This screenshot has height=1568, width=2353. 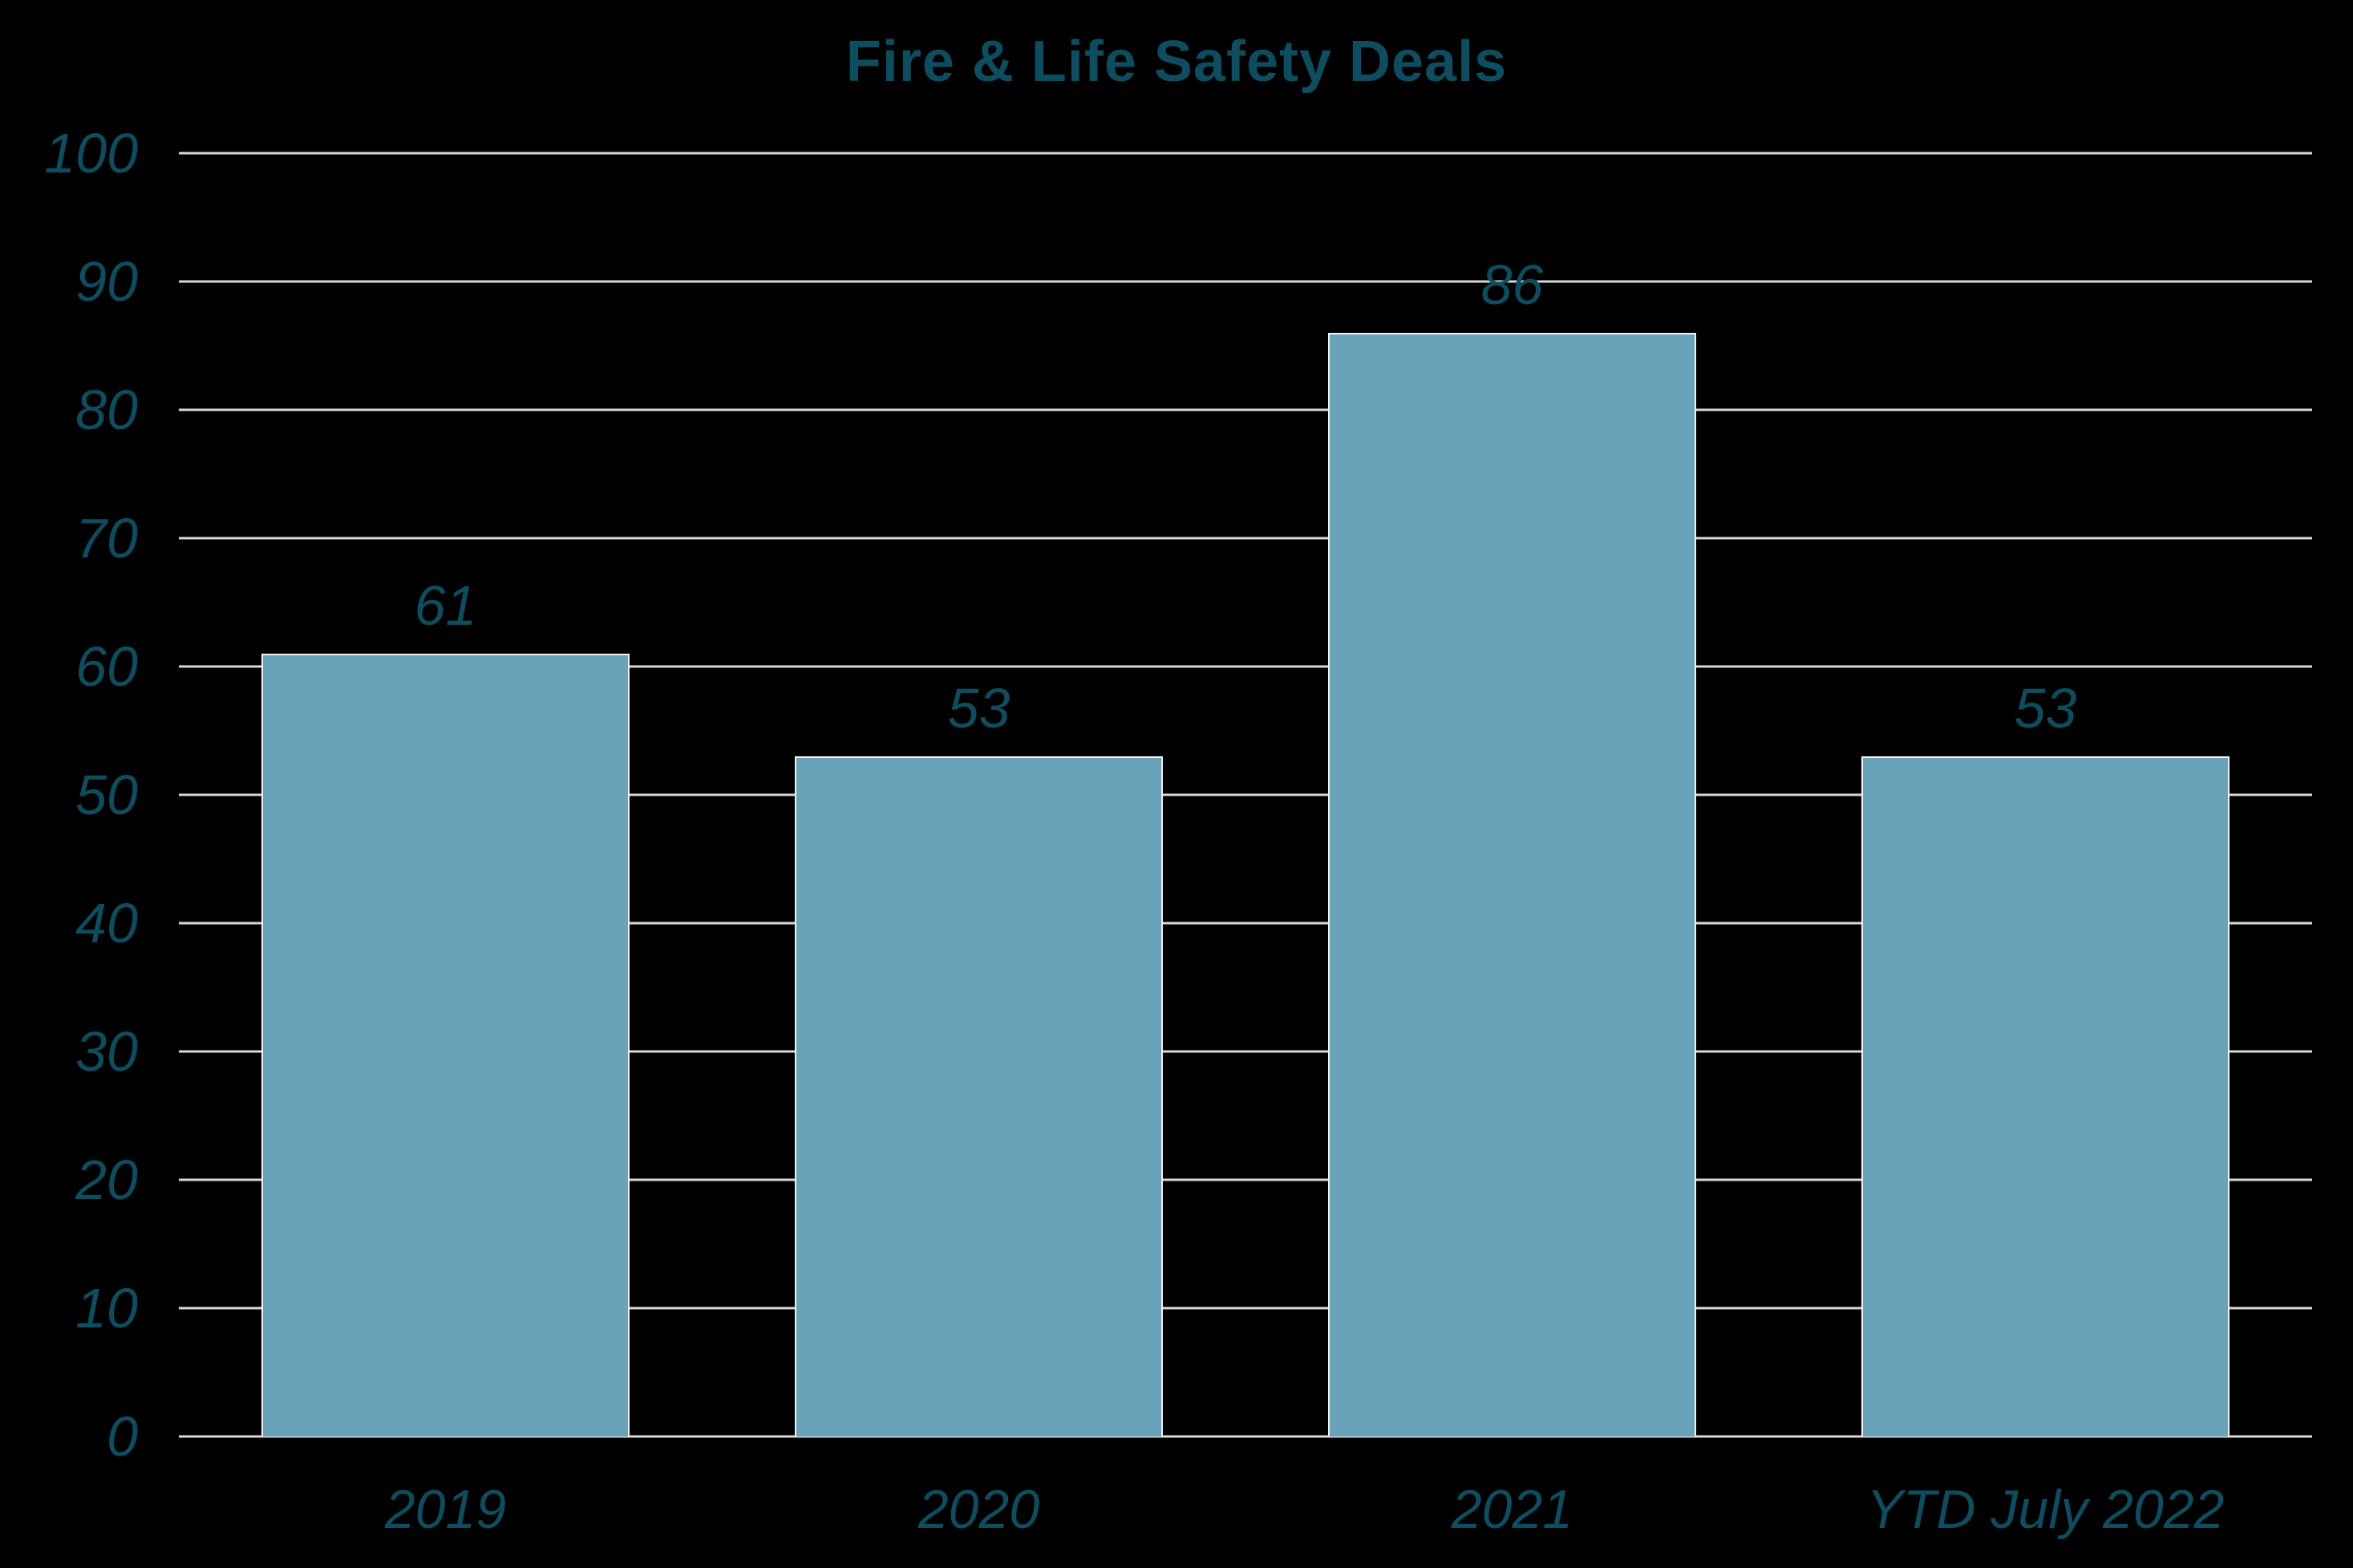 I want to click on y-tick-label: 80, so click(x=107, y=410).